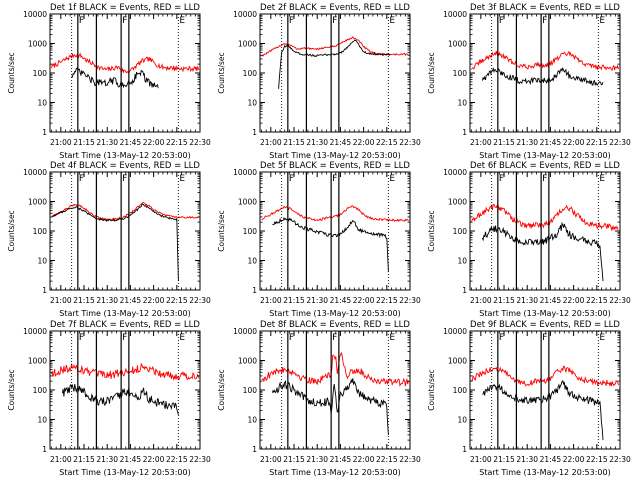 The width and height of the screenshot is (640, 480). What do you see at coordinates (545, 325) in the screenshot?
I see `panel-title: Det 9f BLACK = Events, RED = LLD` at bounding box center [545, 325].